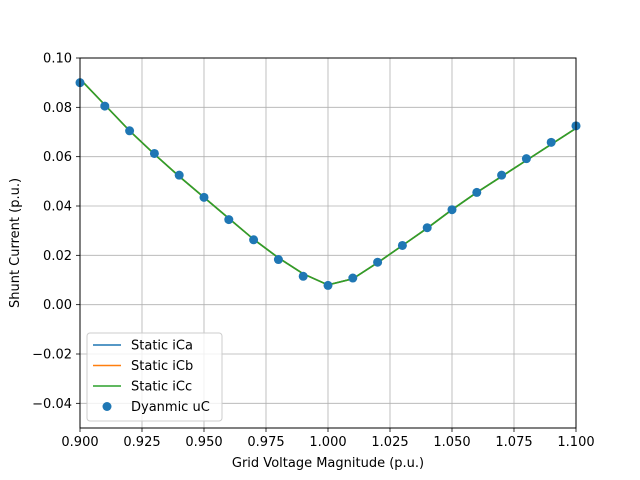  What do you see at coordinates (57, 256) in the screenshot?
I see `y-tick-label: 0.02` at bounding box center [57, 256].